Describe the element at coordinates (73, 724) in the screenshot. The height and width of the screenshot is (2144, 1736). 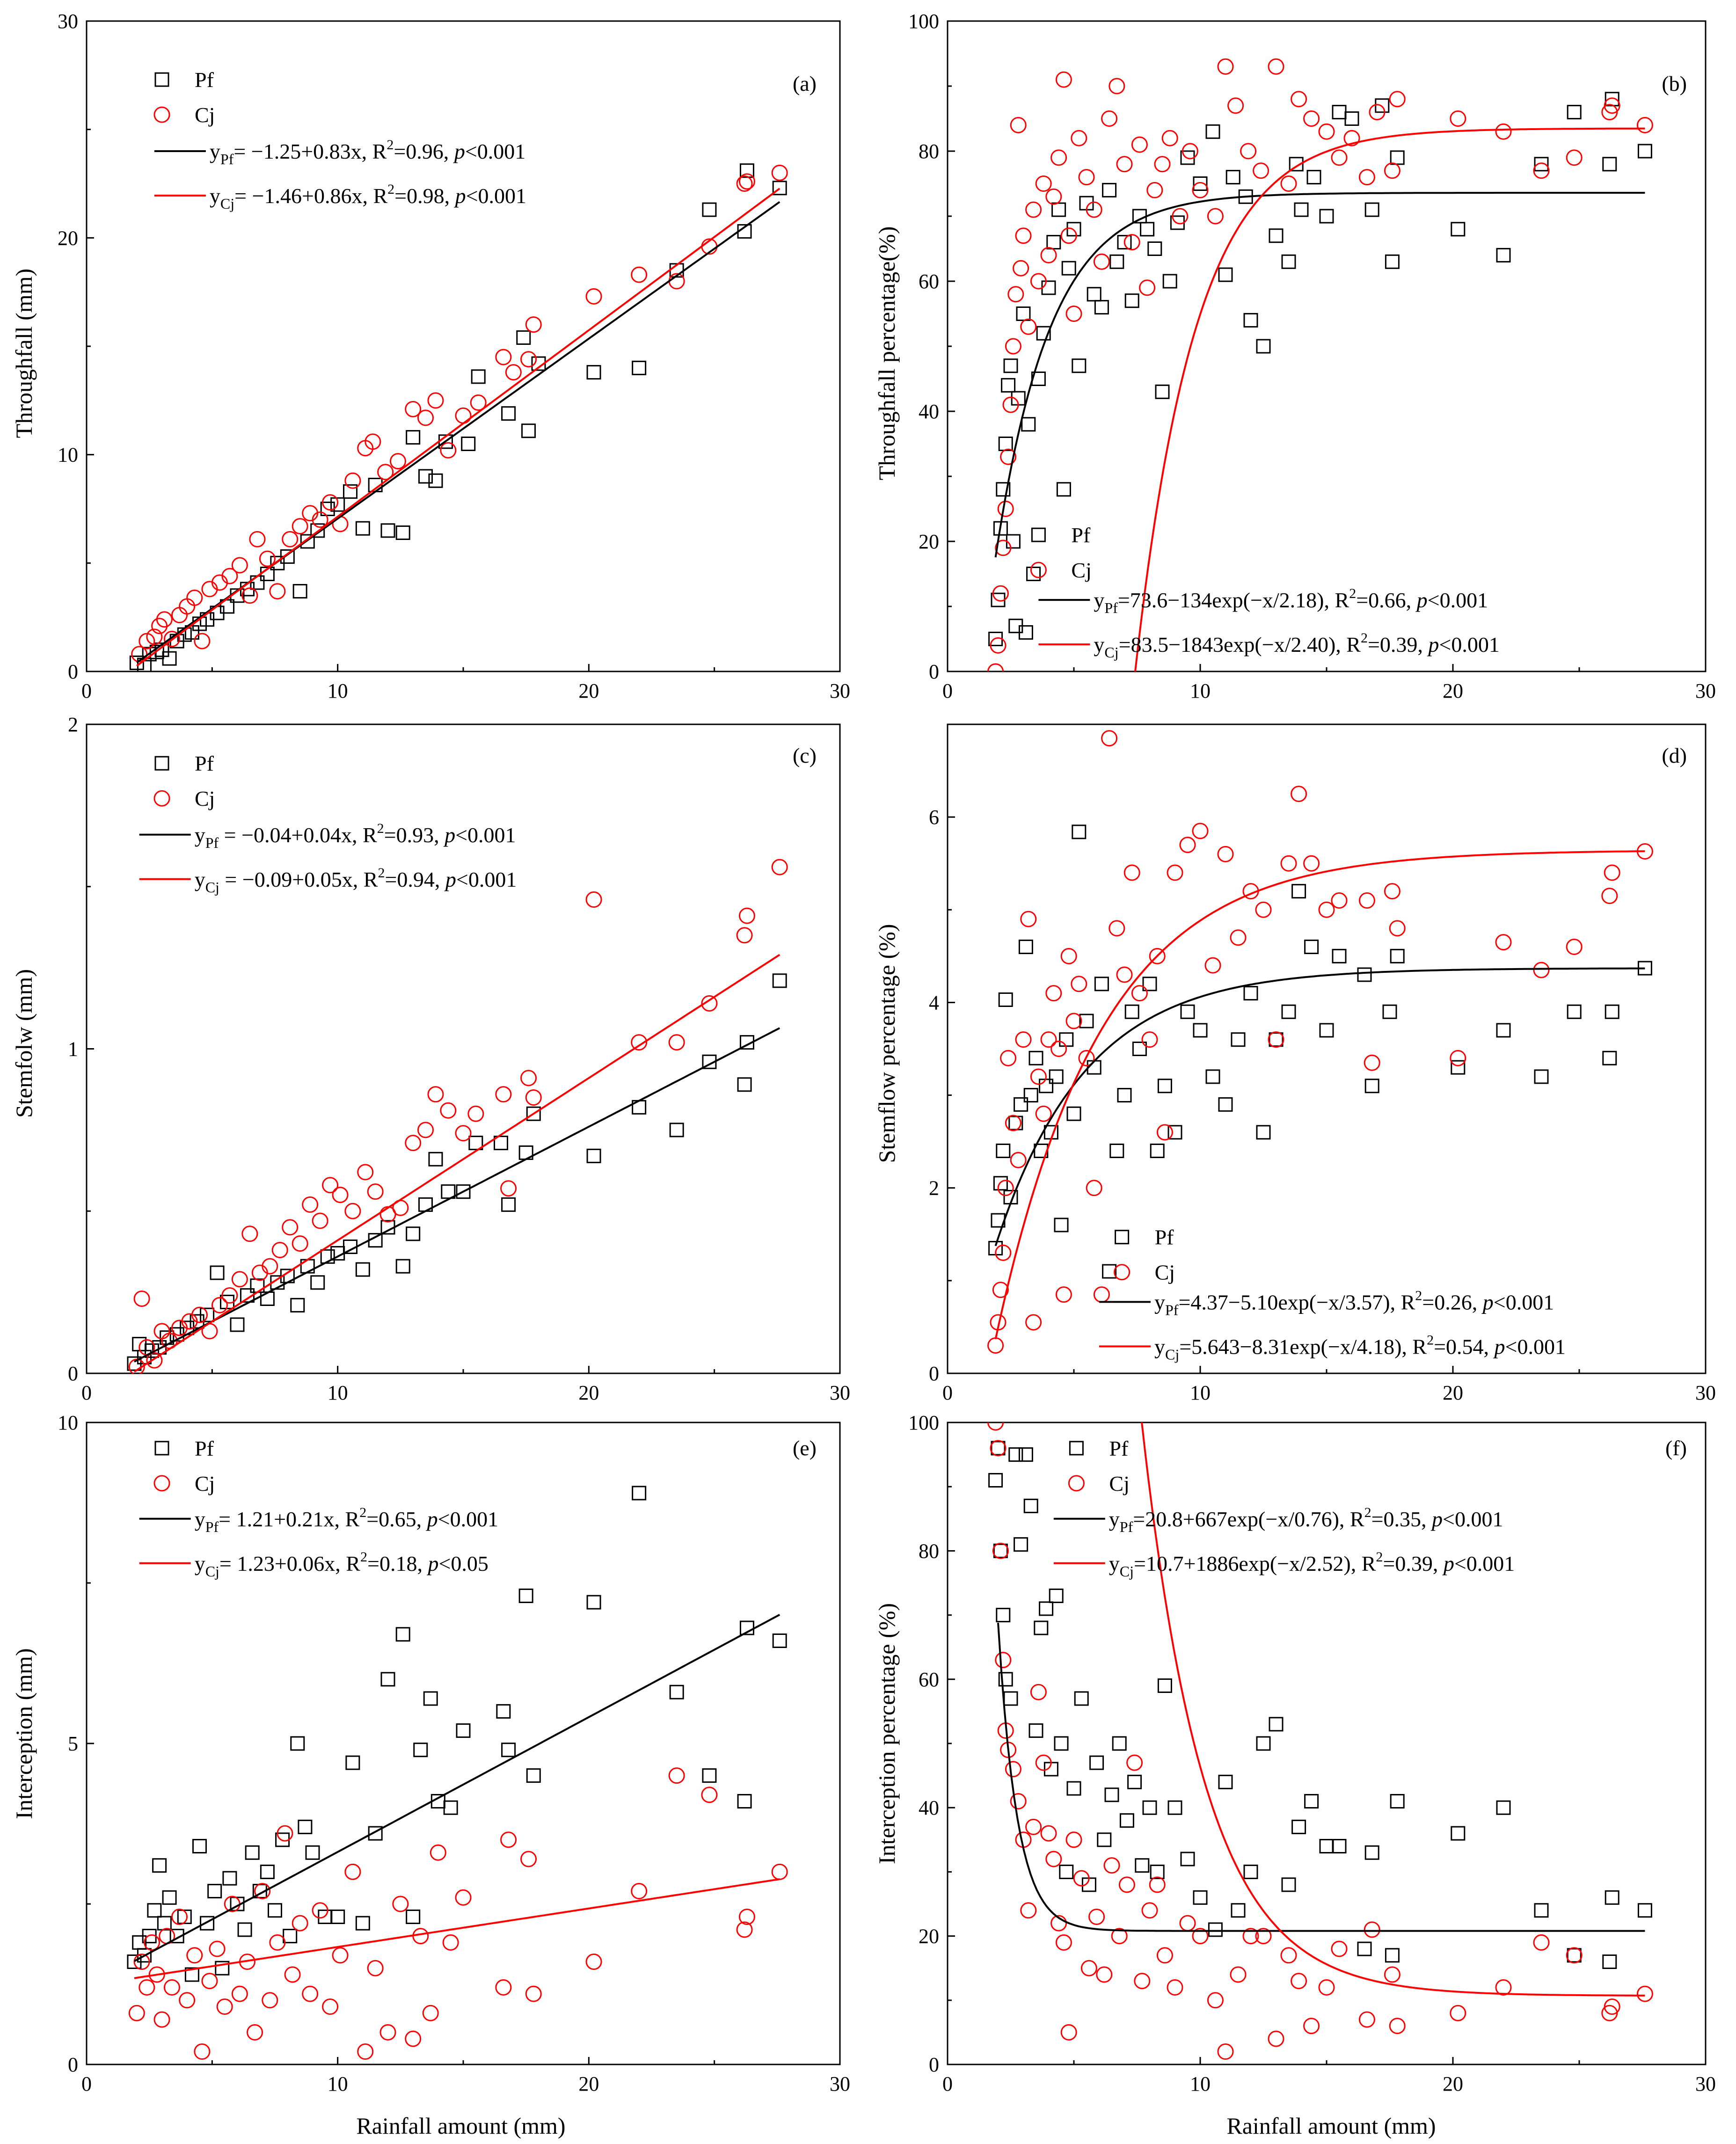
I see `panel-c-ytick-label: 2` at that location.